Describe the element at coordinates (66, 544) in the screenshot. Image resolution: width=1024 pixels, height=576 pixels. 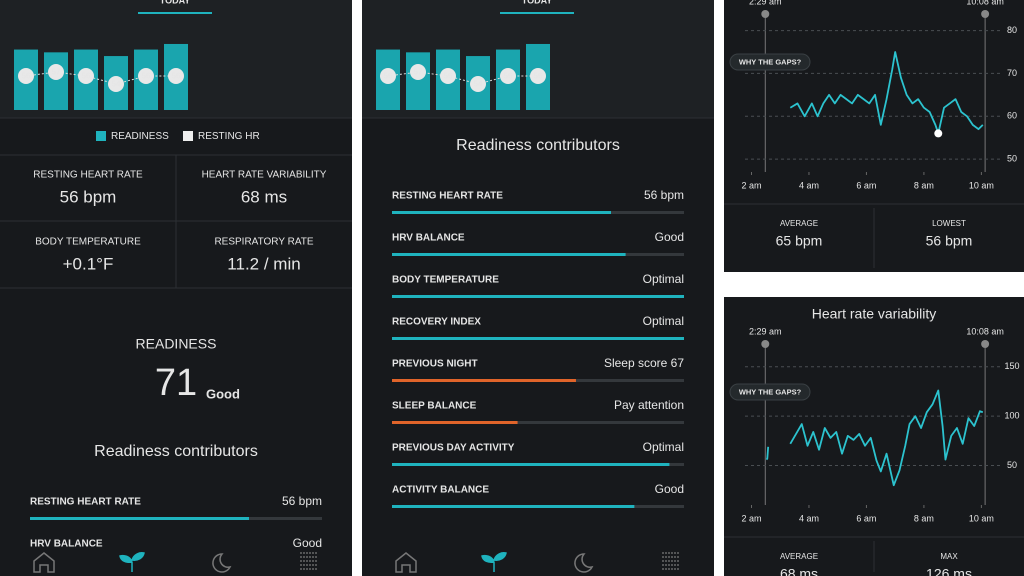
I see `contributor-label: HRV BALANCE` at that location.